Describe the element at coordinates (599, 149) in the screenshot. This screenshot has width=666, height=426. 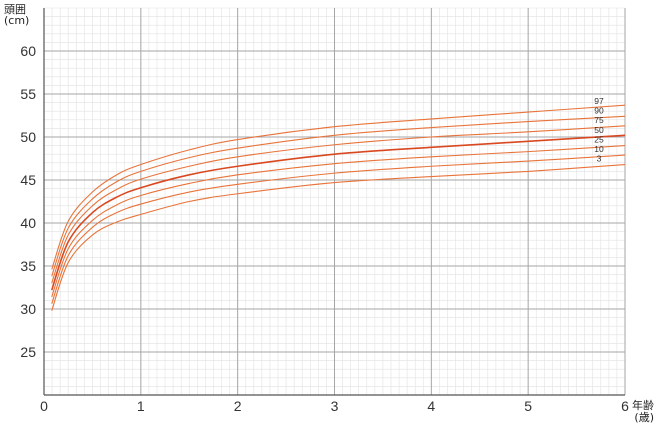
I see `series-label-p10: 10` at that location.